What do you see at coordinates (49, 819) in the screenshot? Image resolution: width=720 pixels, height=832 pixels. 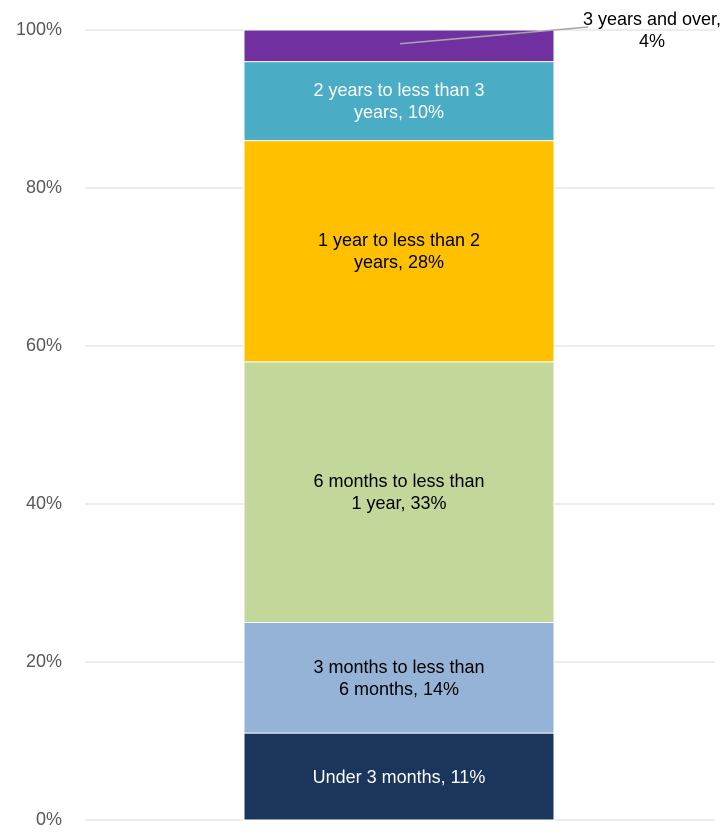 I see `y-tick-label: 0%` at bounding box center [49, 819].